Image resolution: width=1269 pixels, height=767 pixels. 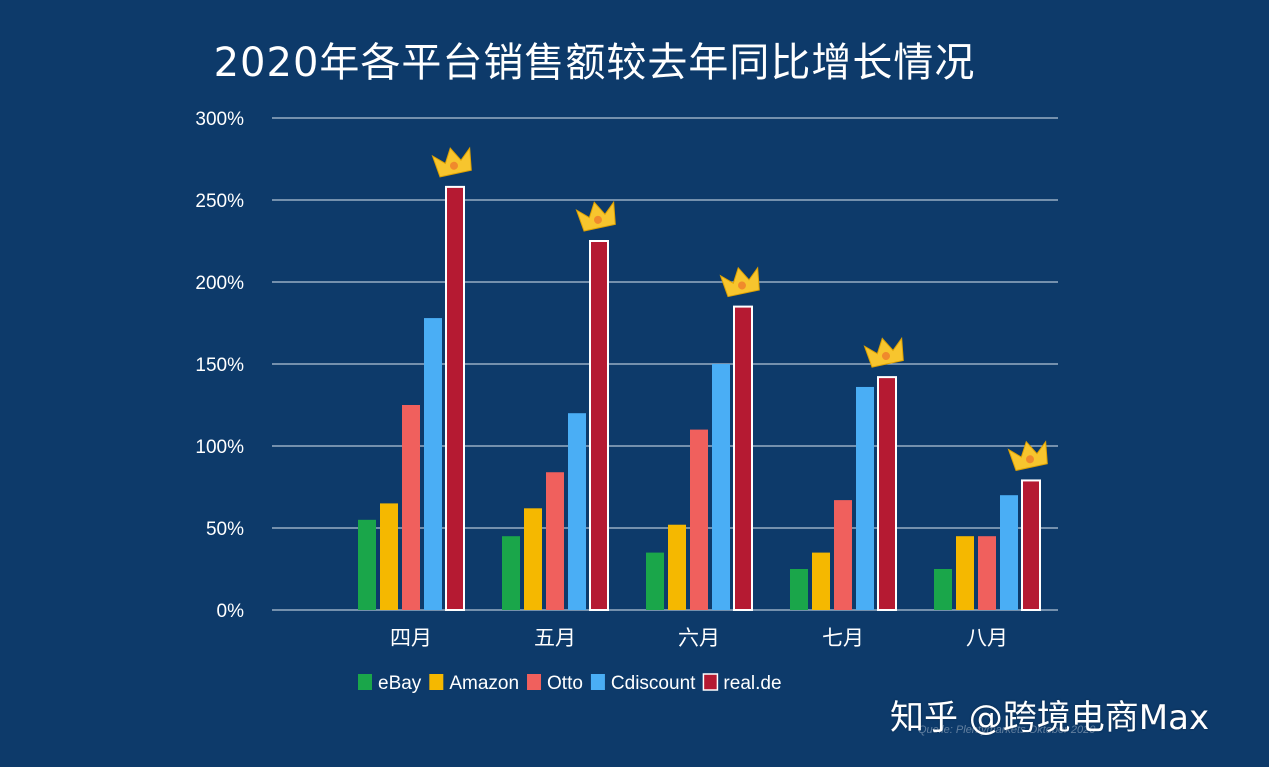 What do you see at coordinates (1007, 730) in the screenshot?
I see `source-note: Quelle: Plentymarkets Oktober 2020` at bounding box center [1007, 730].